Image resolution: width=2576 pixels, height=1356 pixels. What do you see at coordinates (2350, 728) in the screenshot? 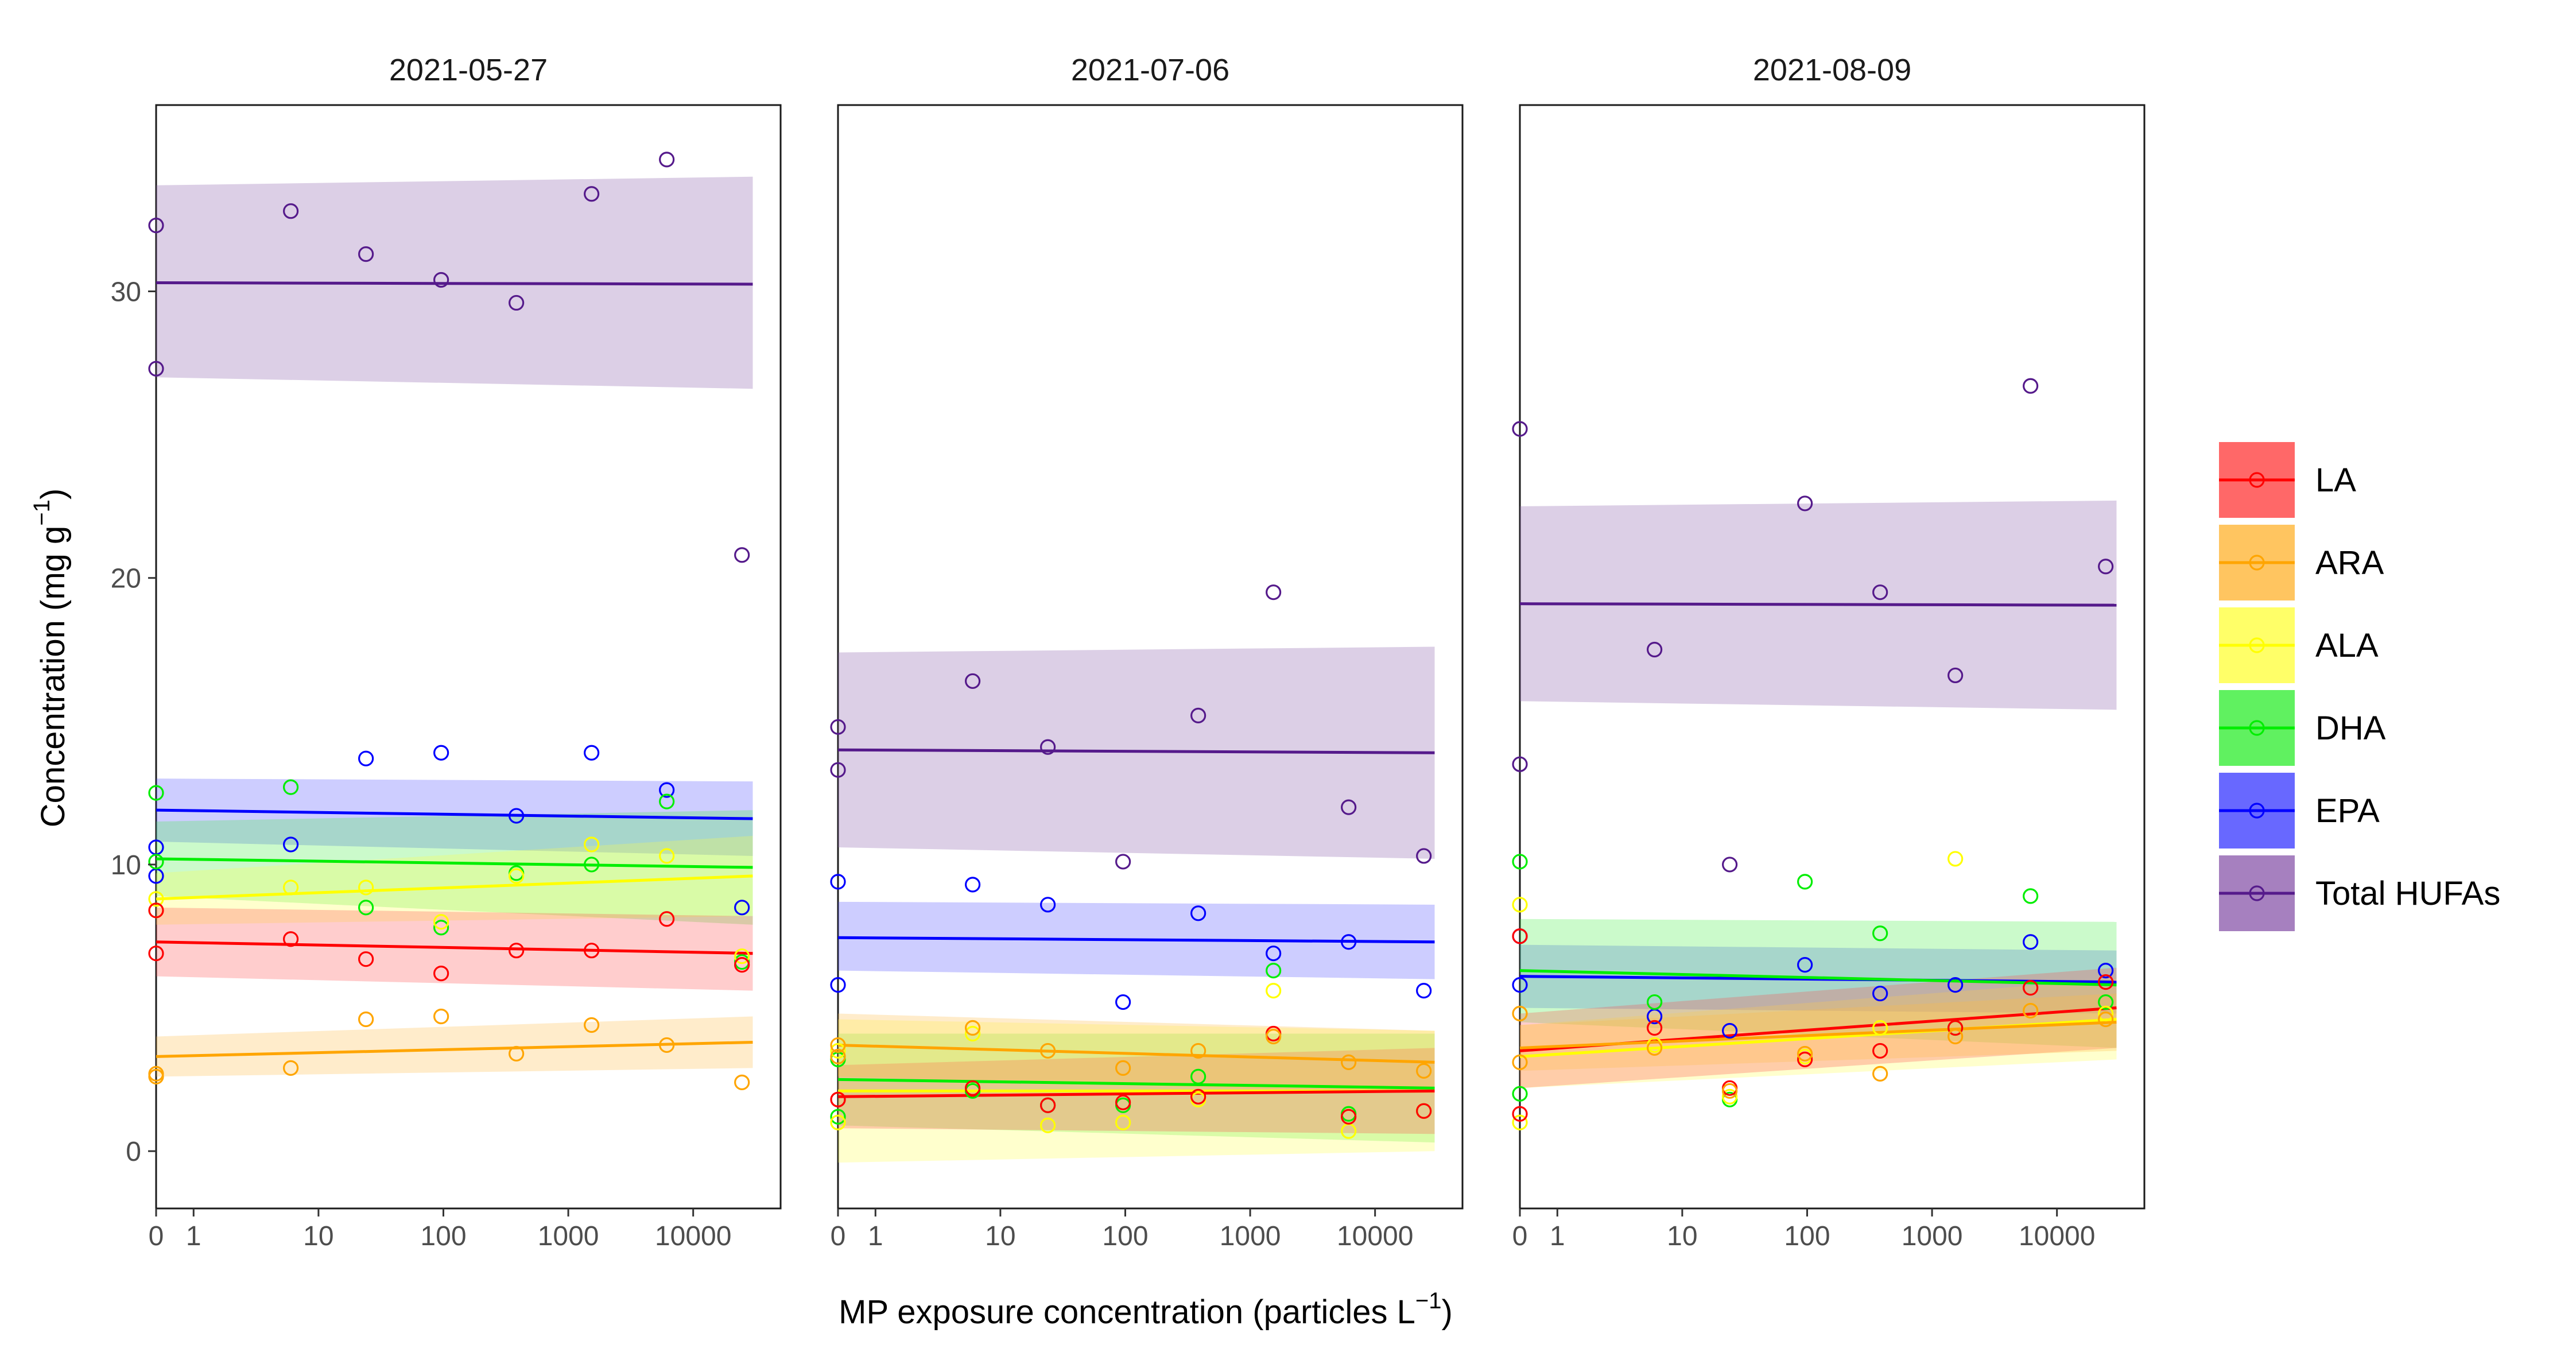
I see `legend-label: DHA` at bounding box center [2350, 728].